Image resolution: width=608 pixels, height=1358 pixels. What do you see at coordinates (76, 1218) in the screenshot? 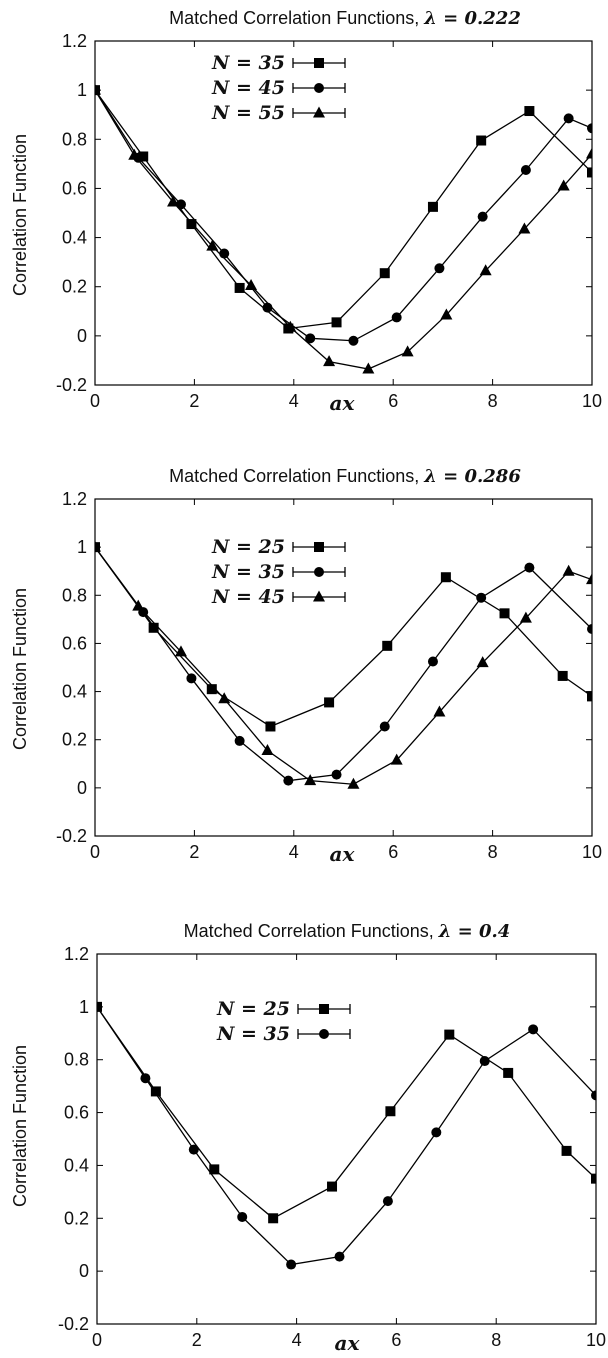
I see `y-tick-label: 0.2` at bounding box center [76, 1218].